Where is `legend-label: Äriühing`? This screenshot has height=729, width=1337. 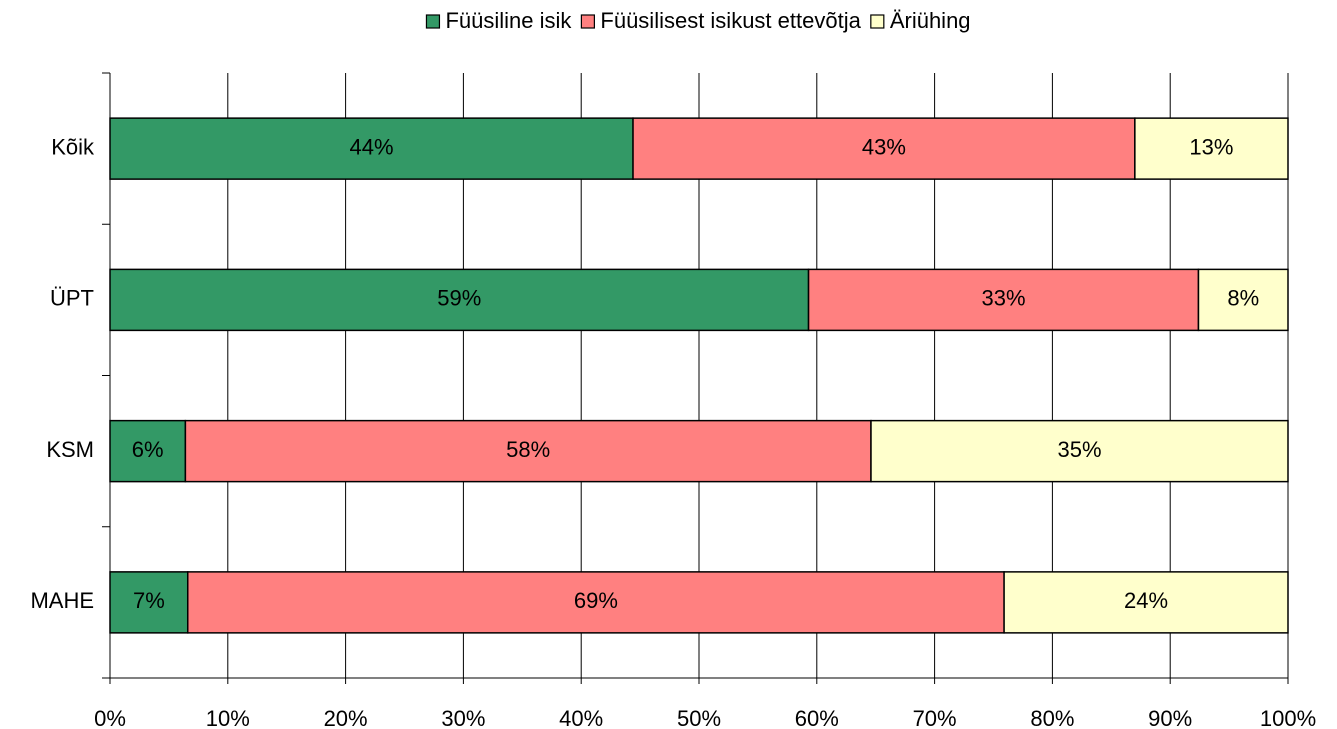
legend-label: Äriühing is located at coordinates (930, 20).